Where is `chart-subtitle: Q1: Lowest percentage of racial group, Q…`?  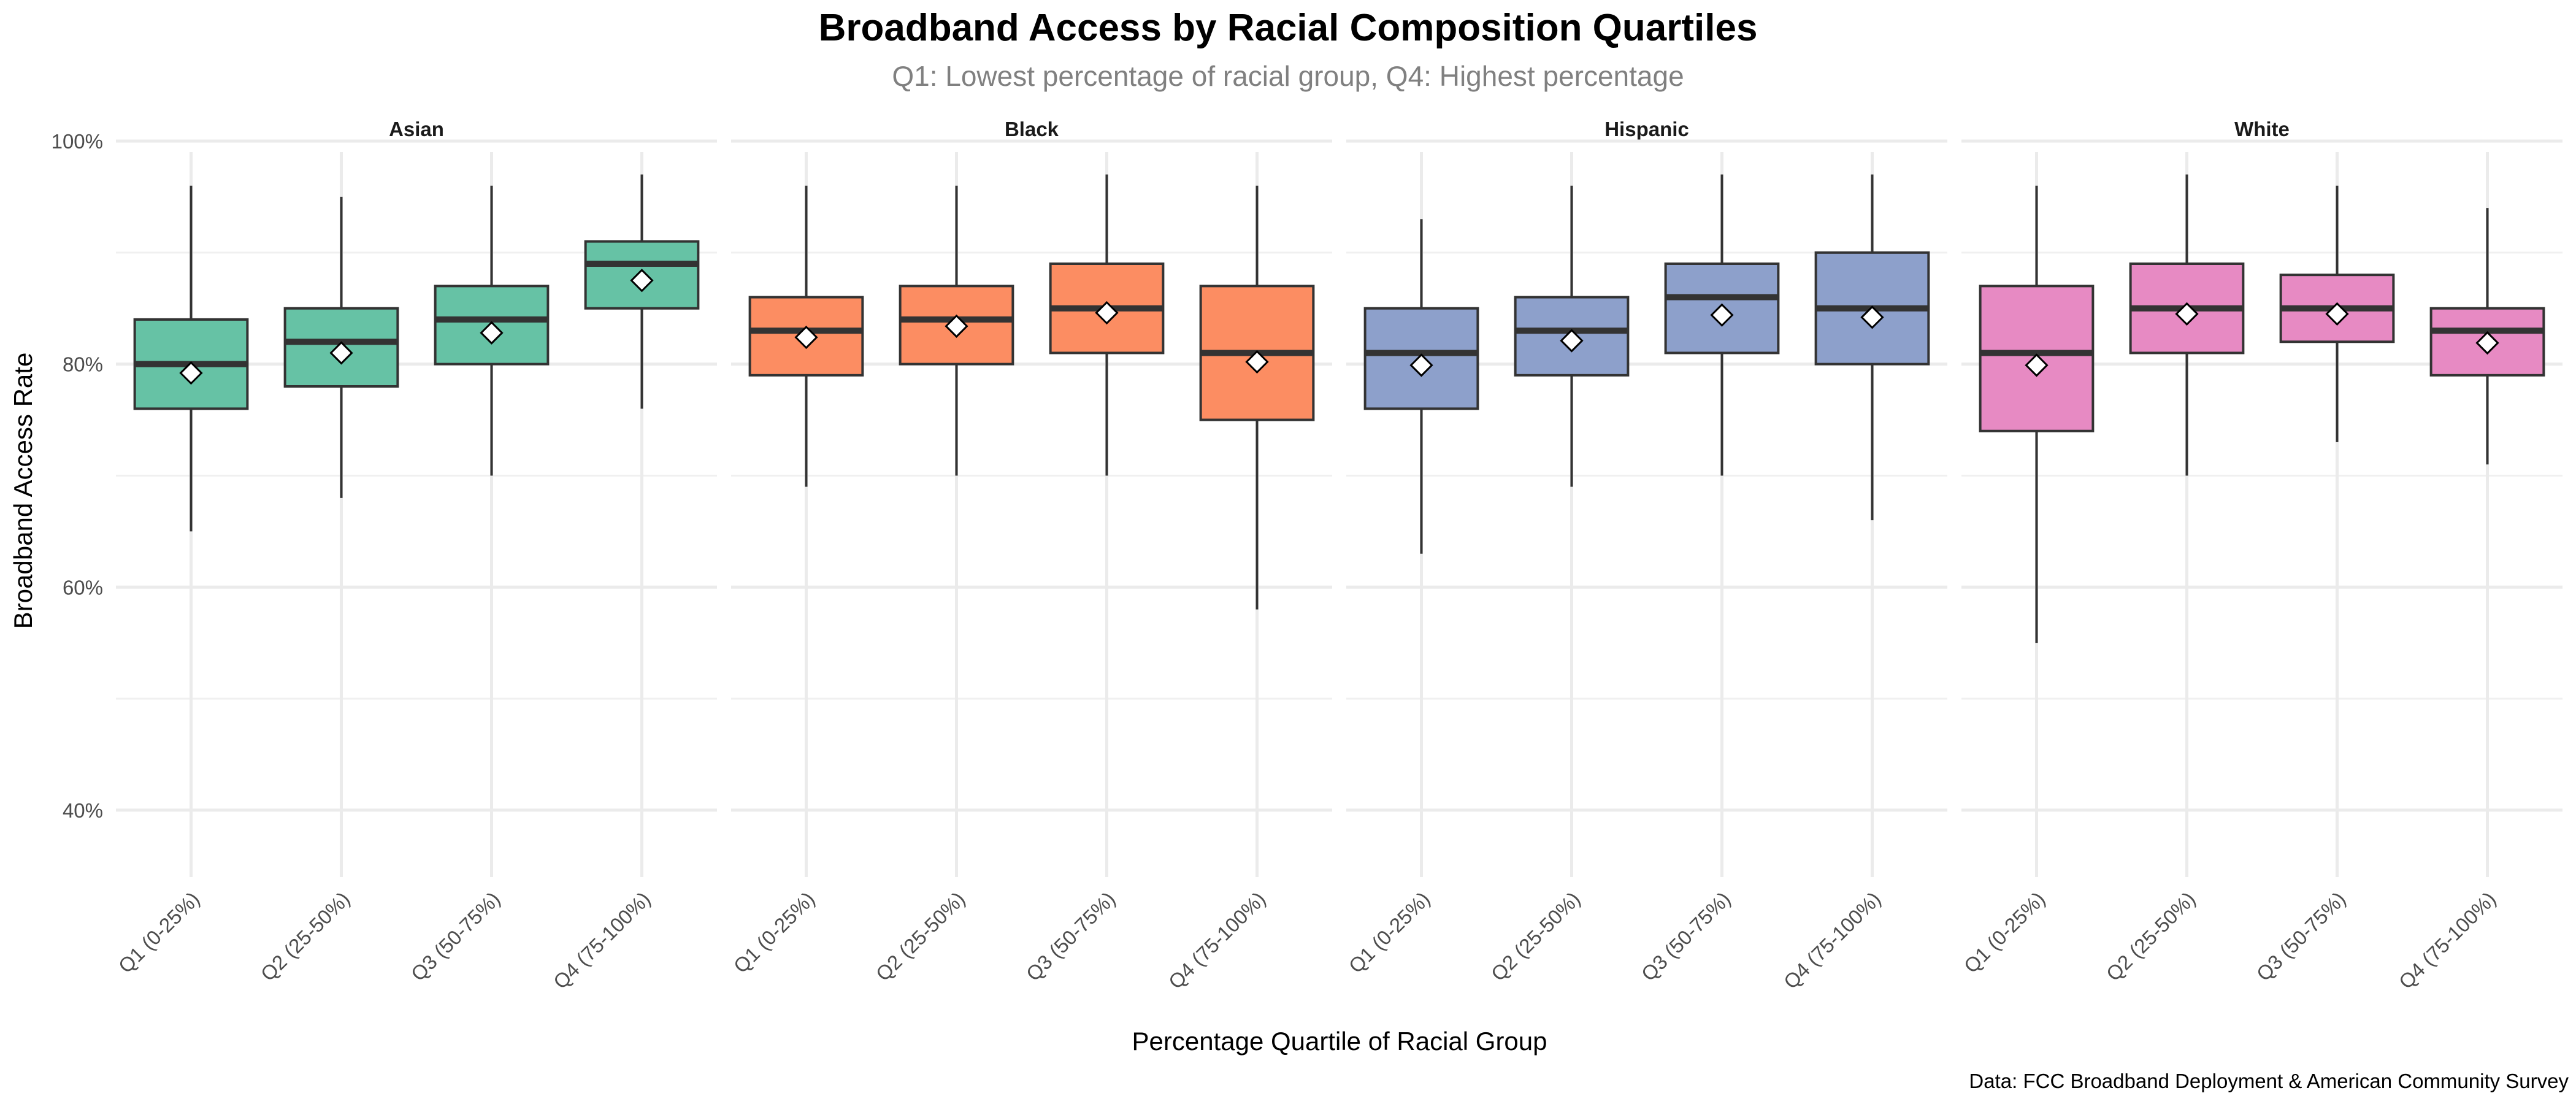 chart-subtitle: Q1: Lowest percentage of racial group, Q… is located at coordinates (1288, 76).